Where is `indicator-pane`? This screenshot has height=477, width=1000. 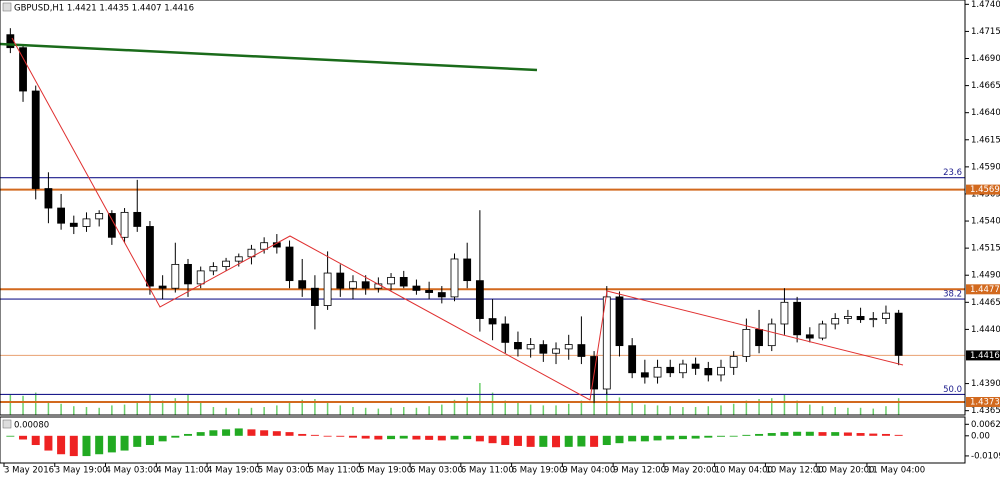 indicator-pane is located at coordinates (454, 442).